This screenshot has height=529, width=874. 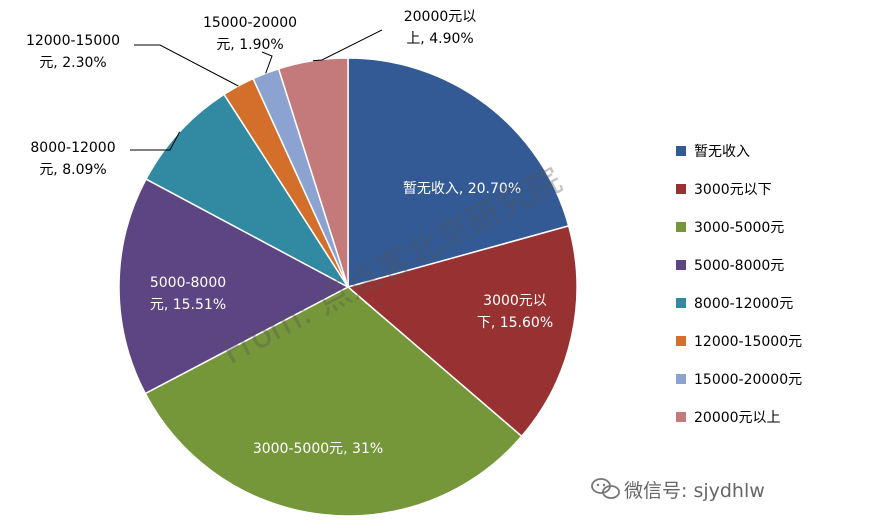 I want to click on data-label-1: 暂无收入, 20.70%, so click(x=462, y=189).